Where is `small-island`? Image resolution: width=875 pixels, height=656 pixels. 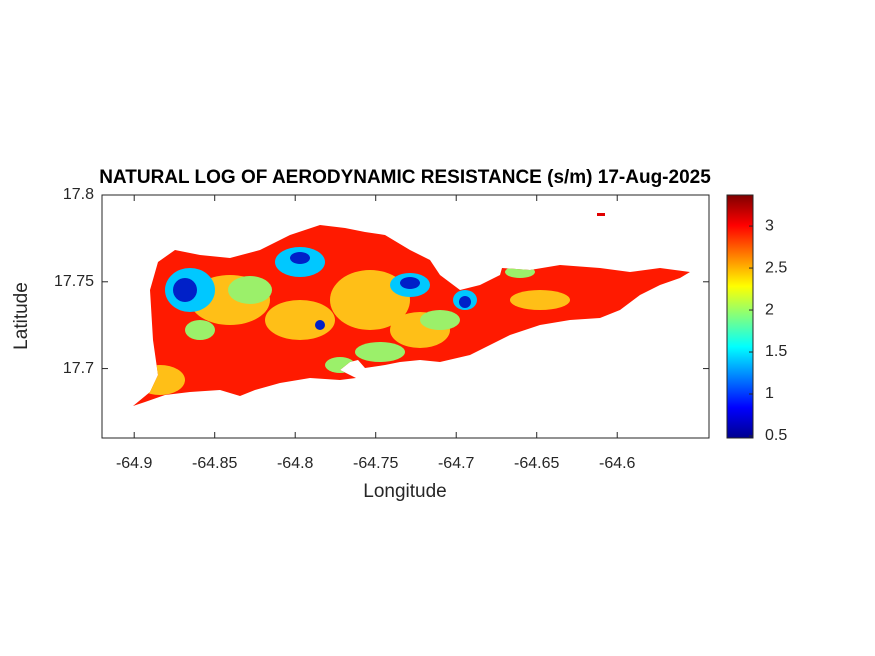 small-island is located at coordinates (601, 214).